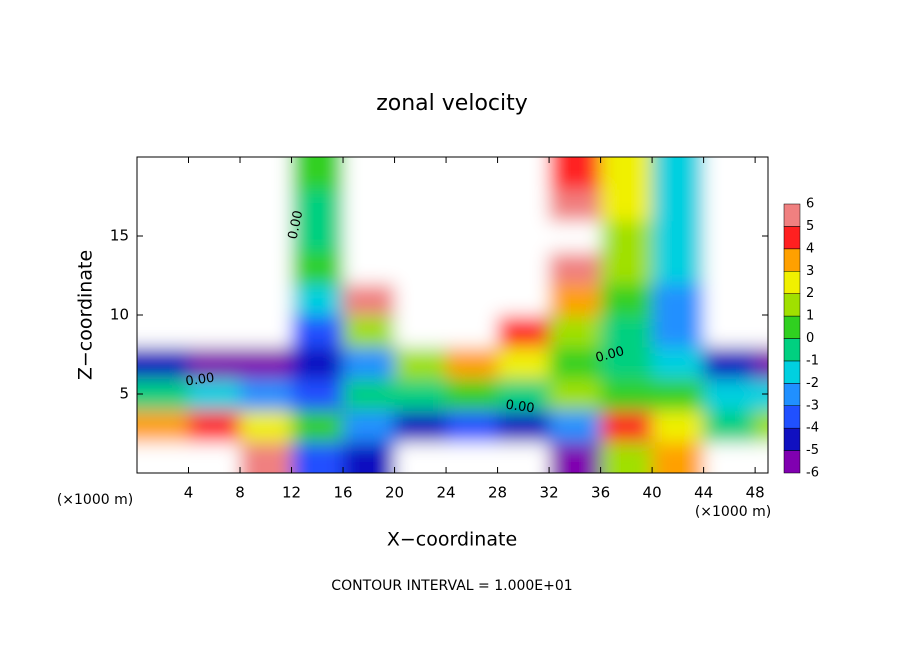  I want to click on x-tick-label: 8, so click(240, 493).